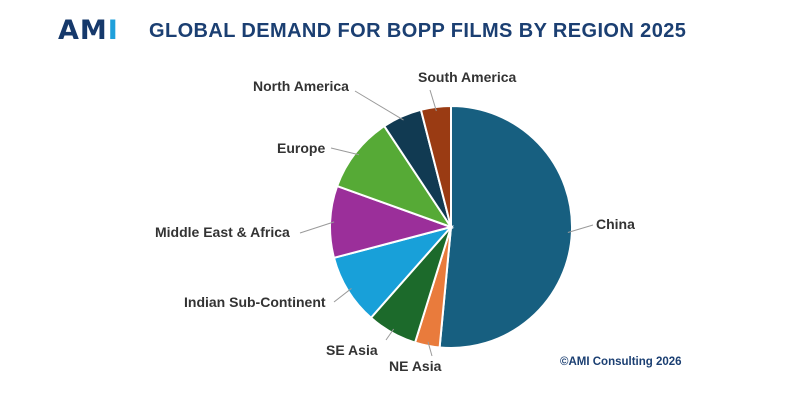 This screenshot has height=400, width=800. I want to click on leader-line-ne-asia, so click(430, 349).